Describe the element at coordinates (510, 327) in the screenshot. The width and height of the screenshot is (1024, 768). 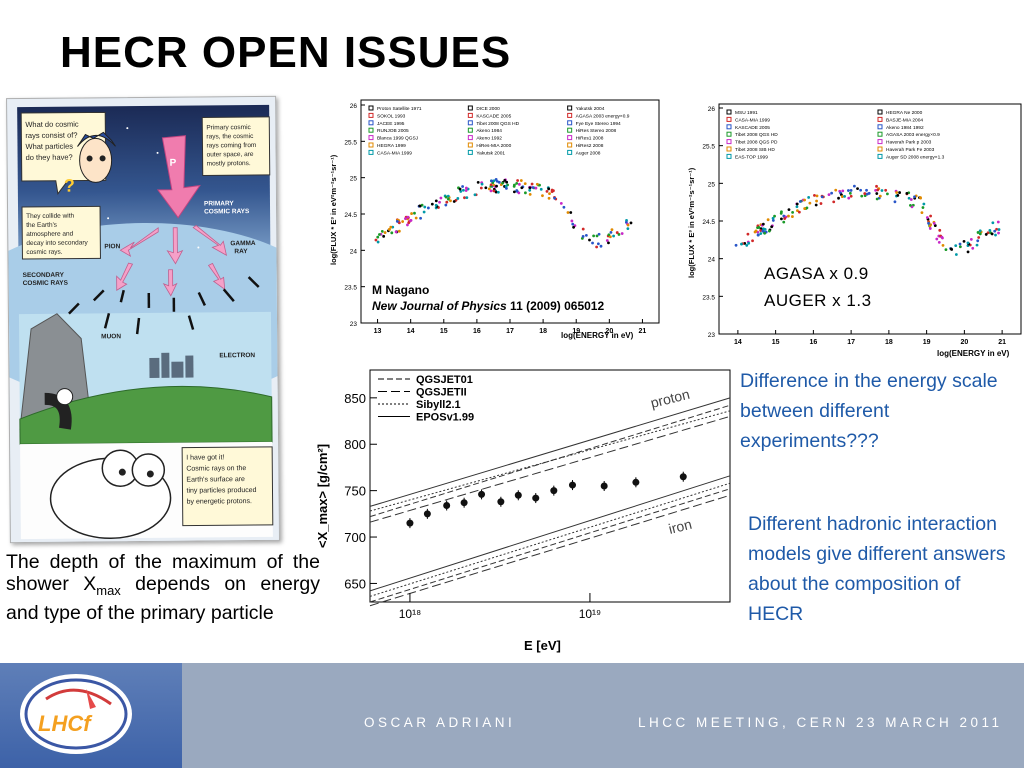
I see `spec1-xticks: 13 14 15 16 17 18 19 20 21` at that location.